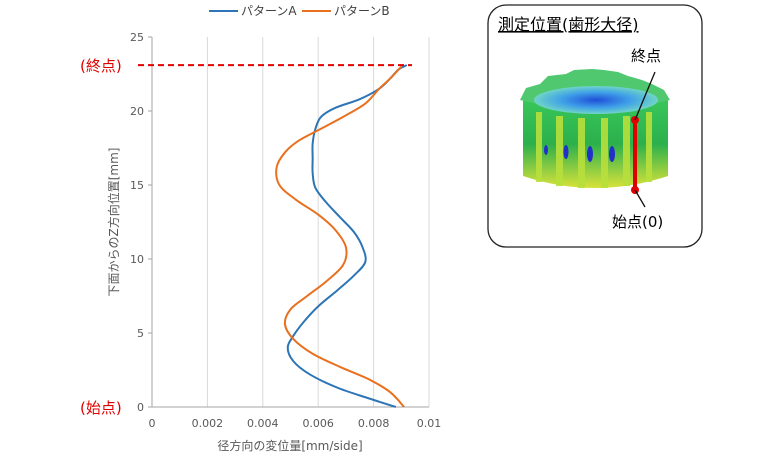 The height and width of the screenshot is (465, 777). Describe the element at coordinates (263, 423) in the screenshot. I see `x-tick-label: 0.004` at that location.